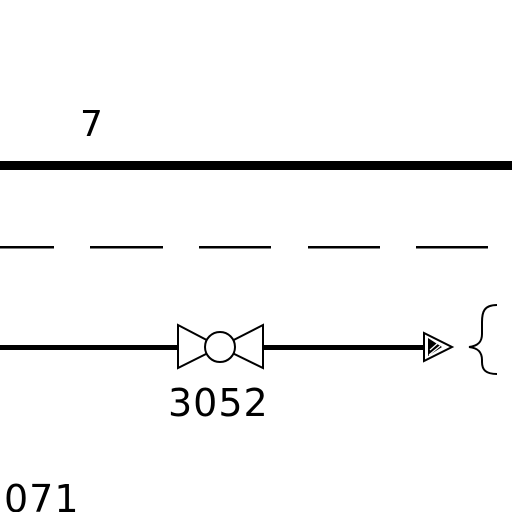 This screenshot has height=512, width=512. Describe the element at coordinates (200, 346) in the screenshot. I see `valve-left-triangle` at that location.